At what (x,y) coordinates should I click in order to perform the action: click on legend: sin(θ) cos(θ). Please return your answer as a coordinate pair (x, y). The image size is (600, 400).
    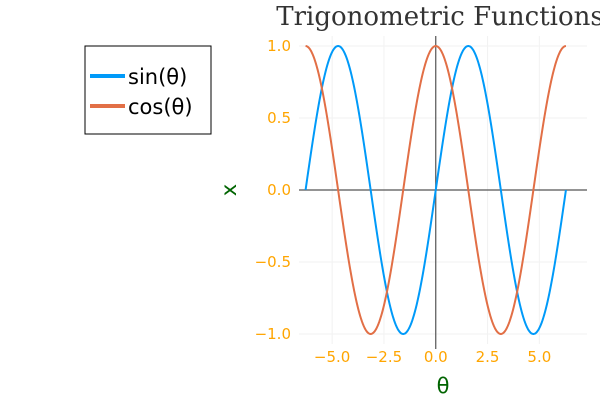
    Looking at the image, I should click on (148, 90).